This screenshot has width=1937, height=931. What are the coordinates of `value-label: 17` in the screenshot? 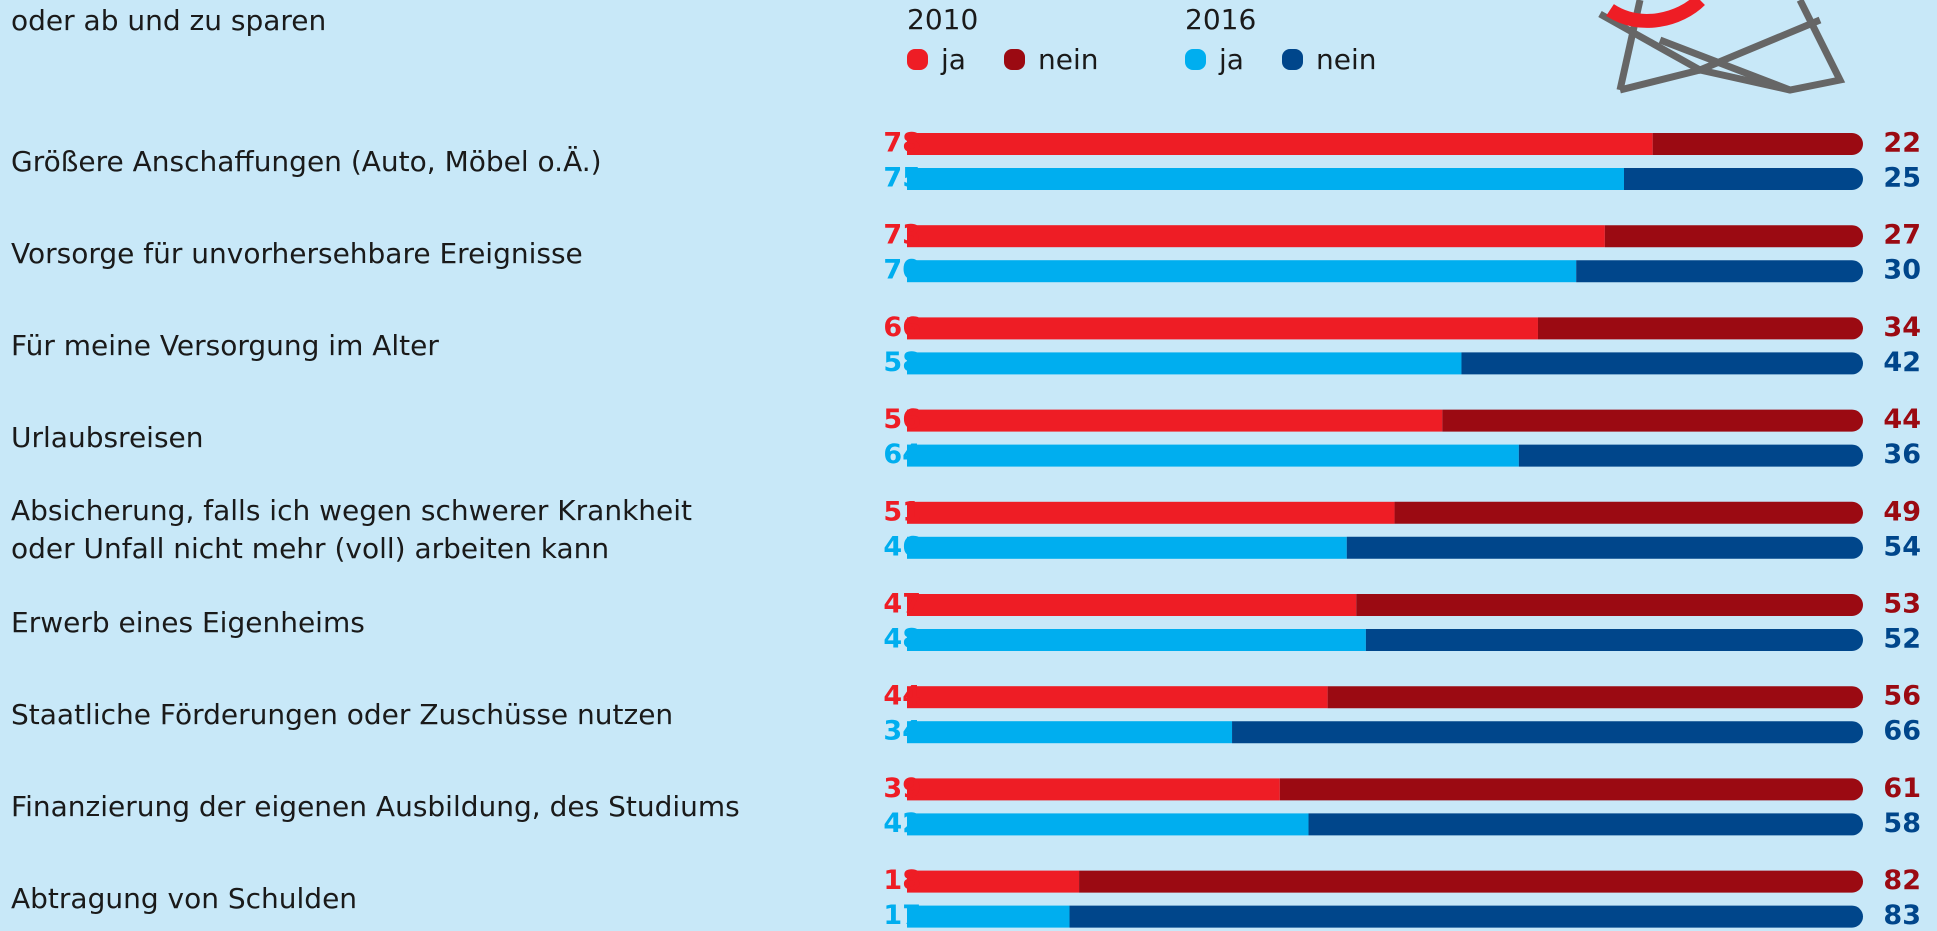 It's located at (902, 915).